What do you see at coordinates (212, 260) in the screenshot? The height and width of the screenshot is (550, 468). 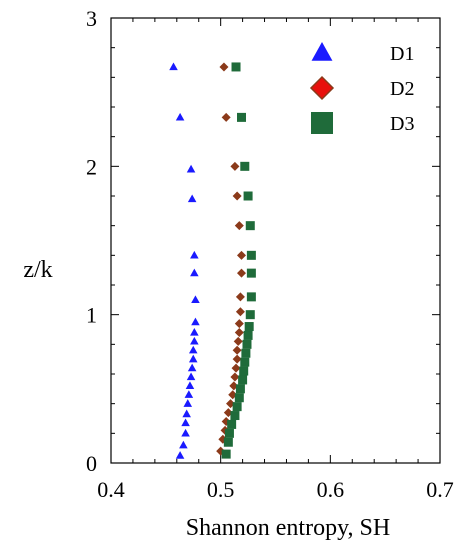 I see `data-series` at bounding box center [212, 260].